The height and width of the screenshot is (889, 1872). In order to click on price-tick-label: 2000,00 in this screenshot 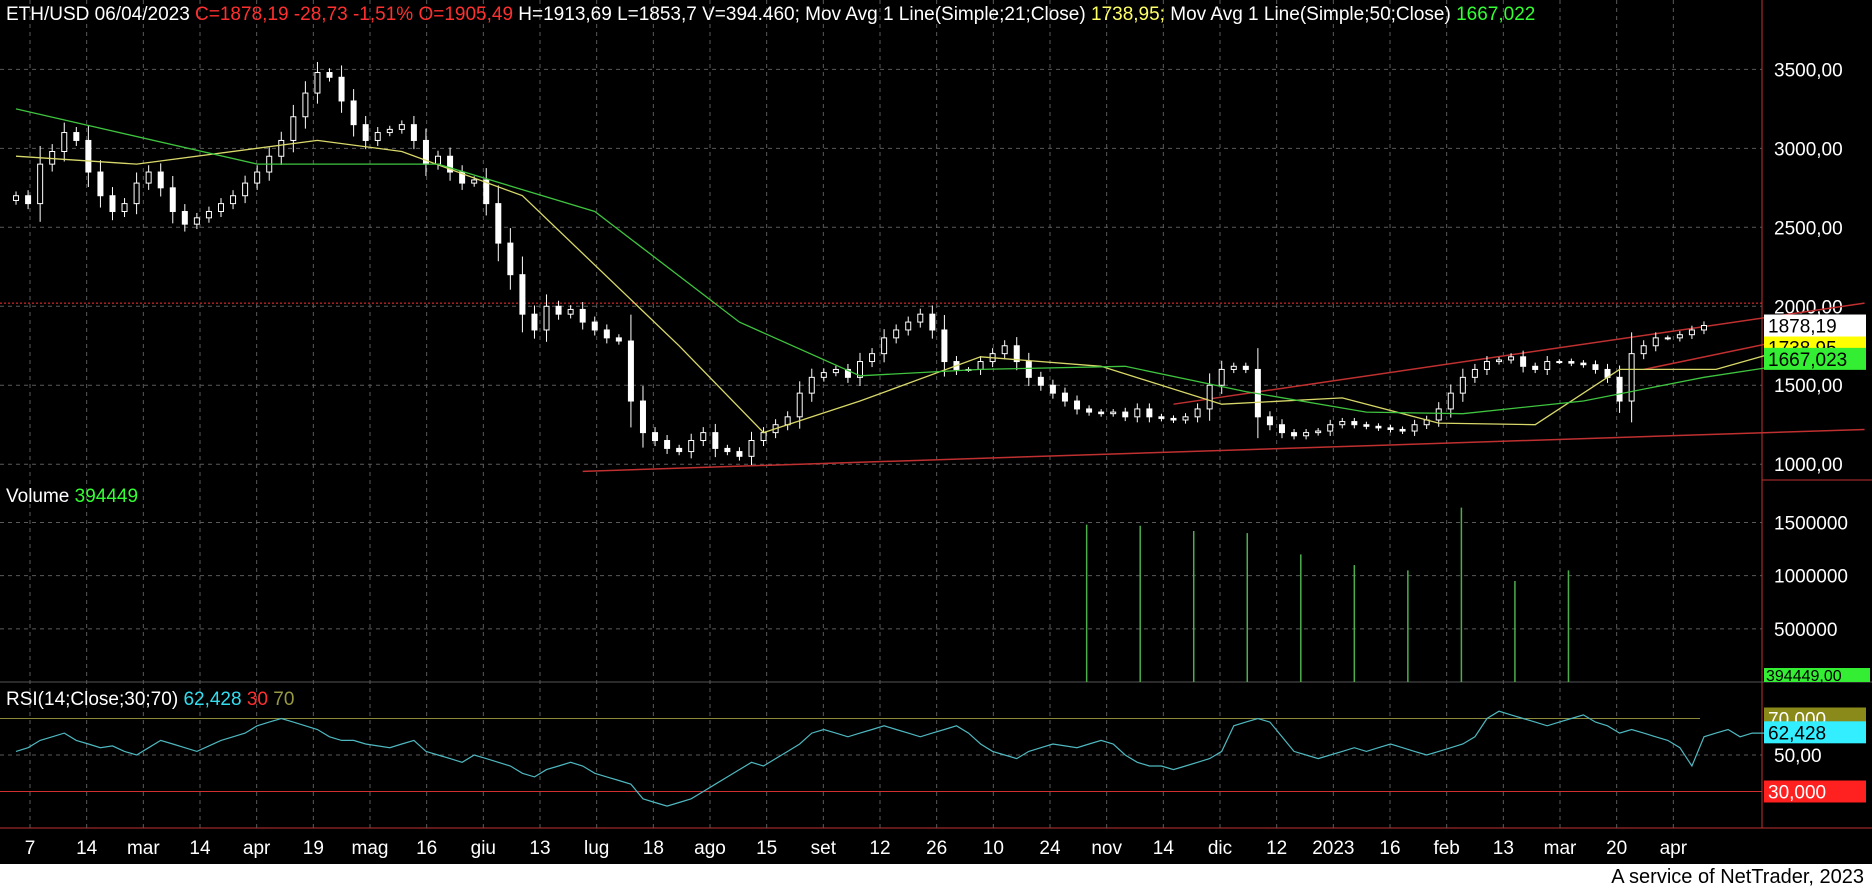, I will do `click(1808, 307)`.